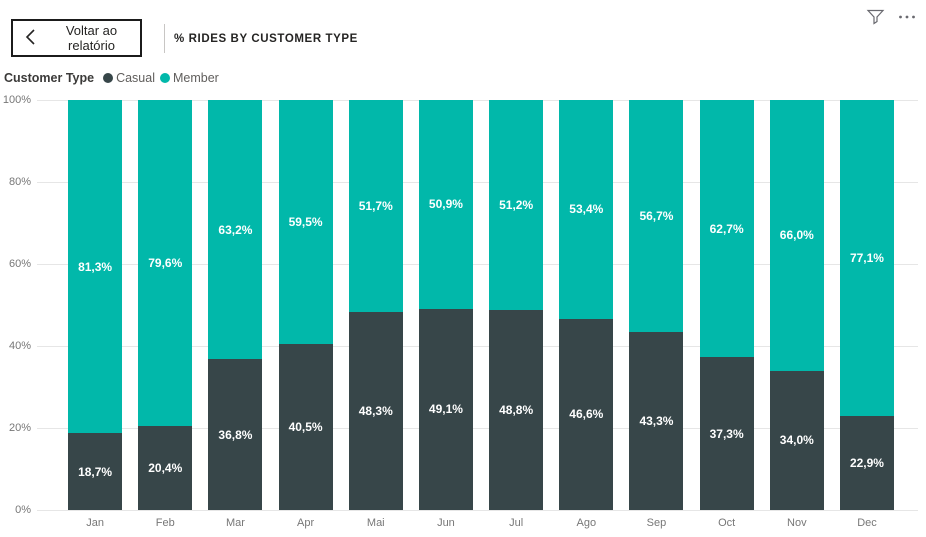 The width and height of the screenshot is (926, 537). I want to click on bar-segment-member: 77,1%, so click(866, 258).